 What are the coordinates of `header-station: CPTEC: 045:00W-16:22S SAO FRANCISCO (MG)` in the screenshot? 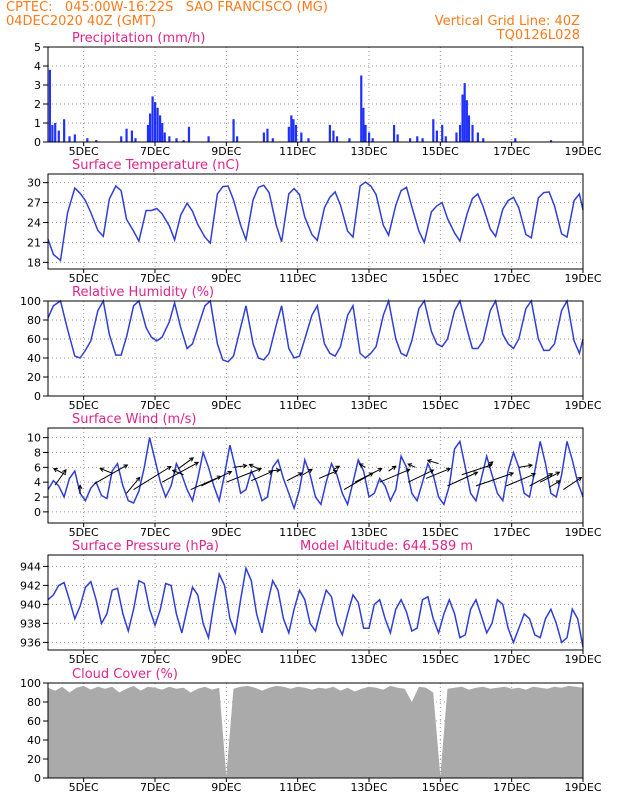 It's located at (167, 7).